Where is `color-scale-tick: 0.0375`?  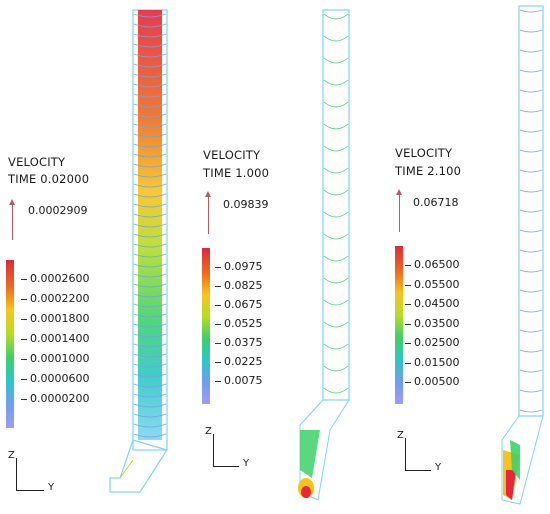
color-scale-tick: 0.0375 is located at coordinates (239, 345).